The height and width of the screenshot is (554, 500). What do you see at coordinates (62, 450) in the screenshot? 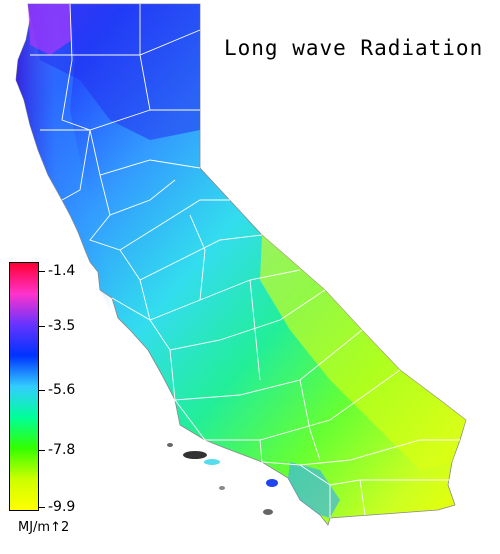
I see `colorbar-tick-label: -7.8` at bounding box center [62, 450].